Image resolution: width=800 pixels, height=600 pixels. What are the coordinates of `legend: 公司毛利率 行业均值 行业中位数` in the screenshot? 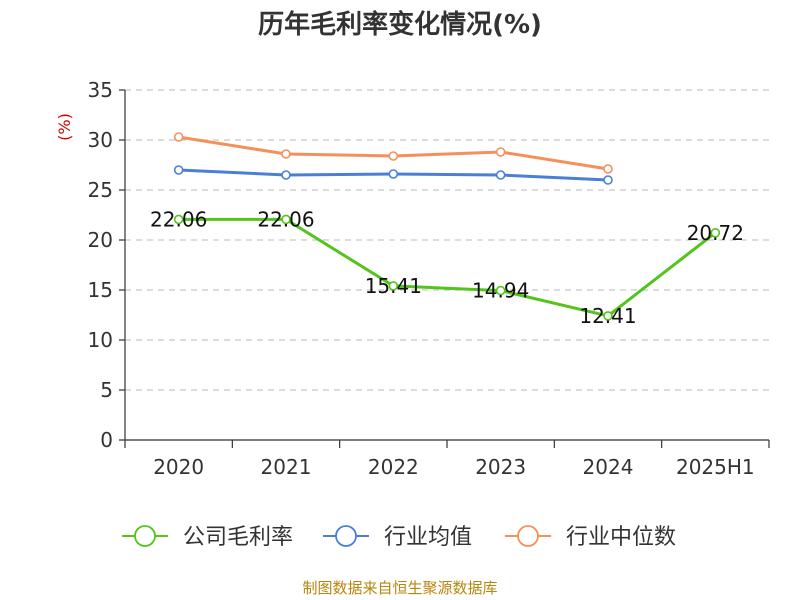 It's located at (399, 537).